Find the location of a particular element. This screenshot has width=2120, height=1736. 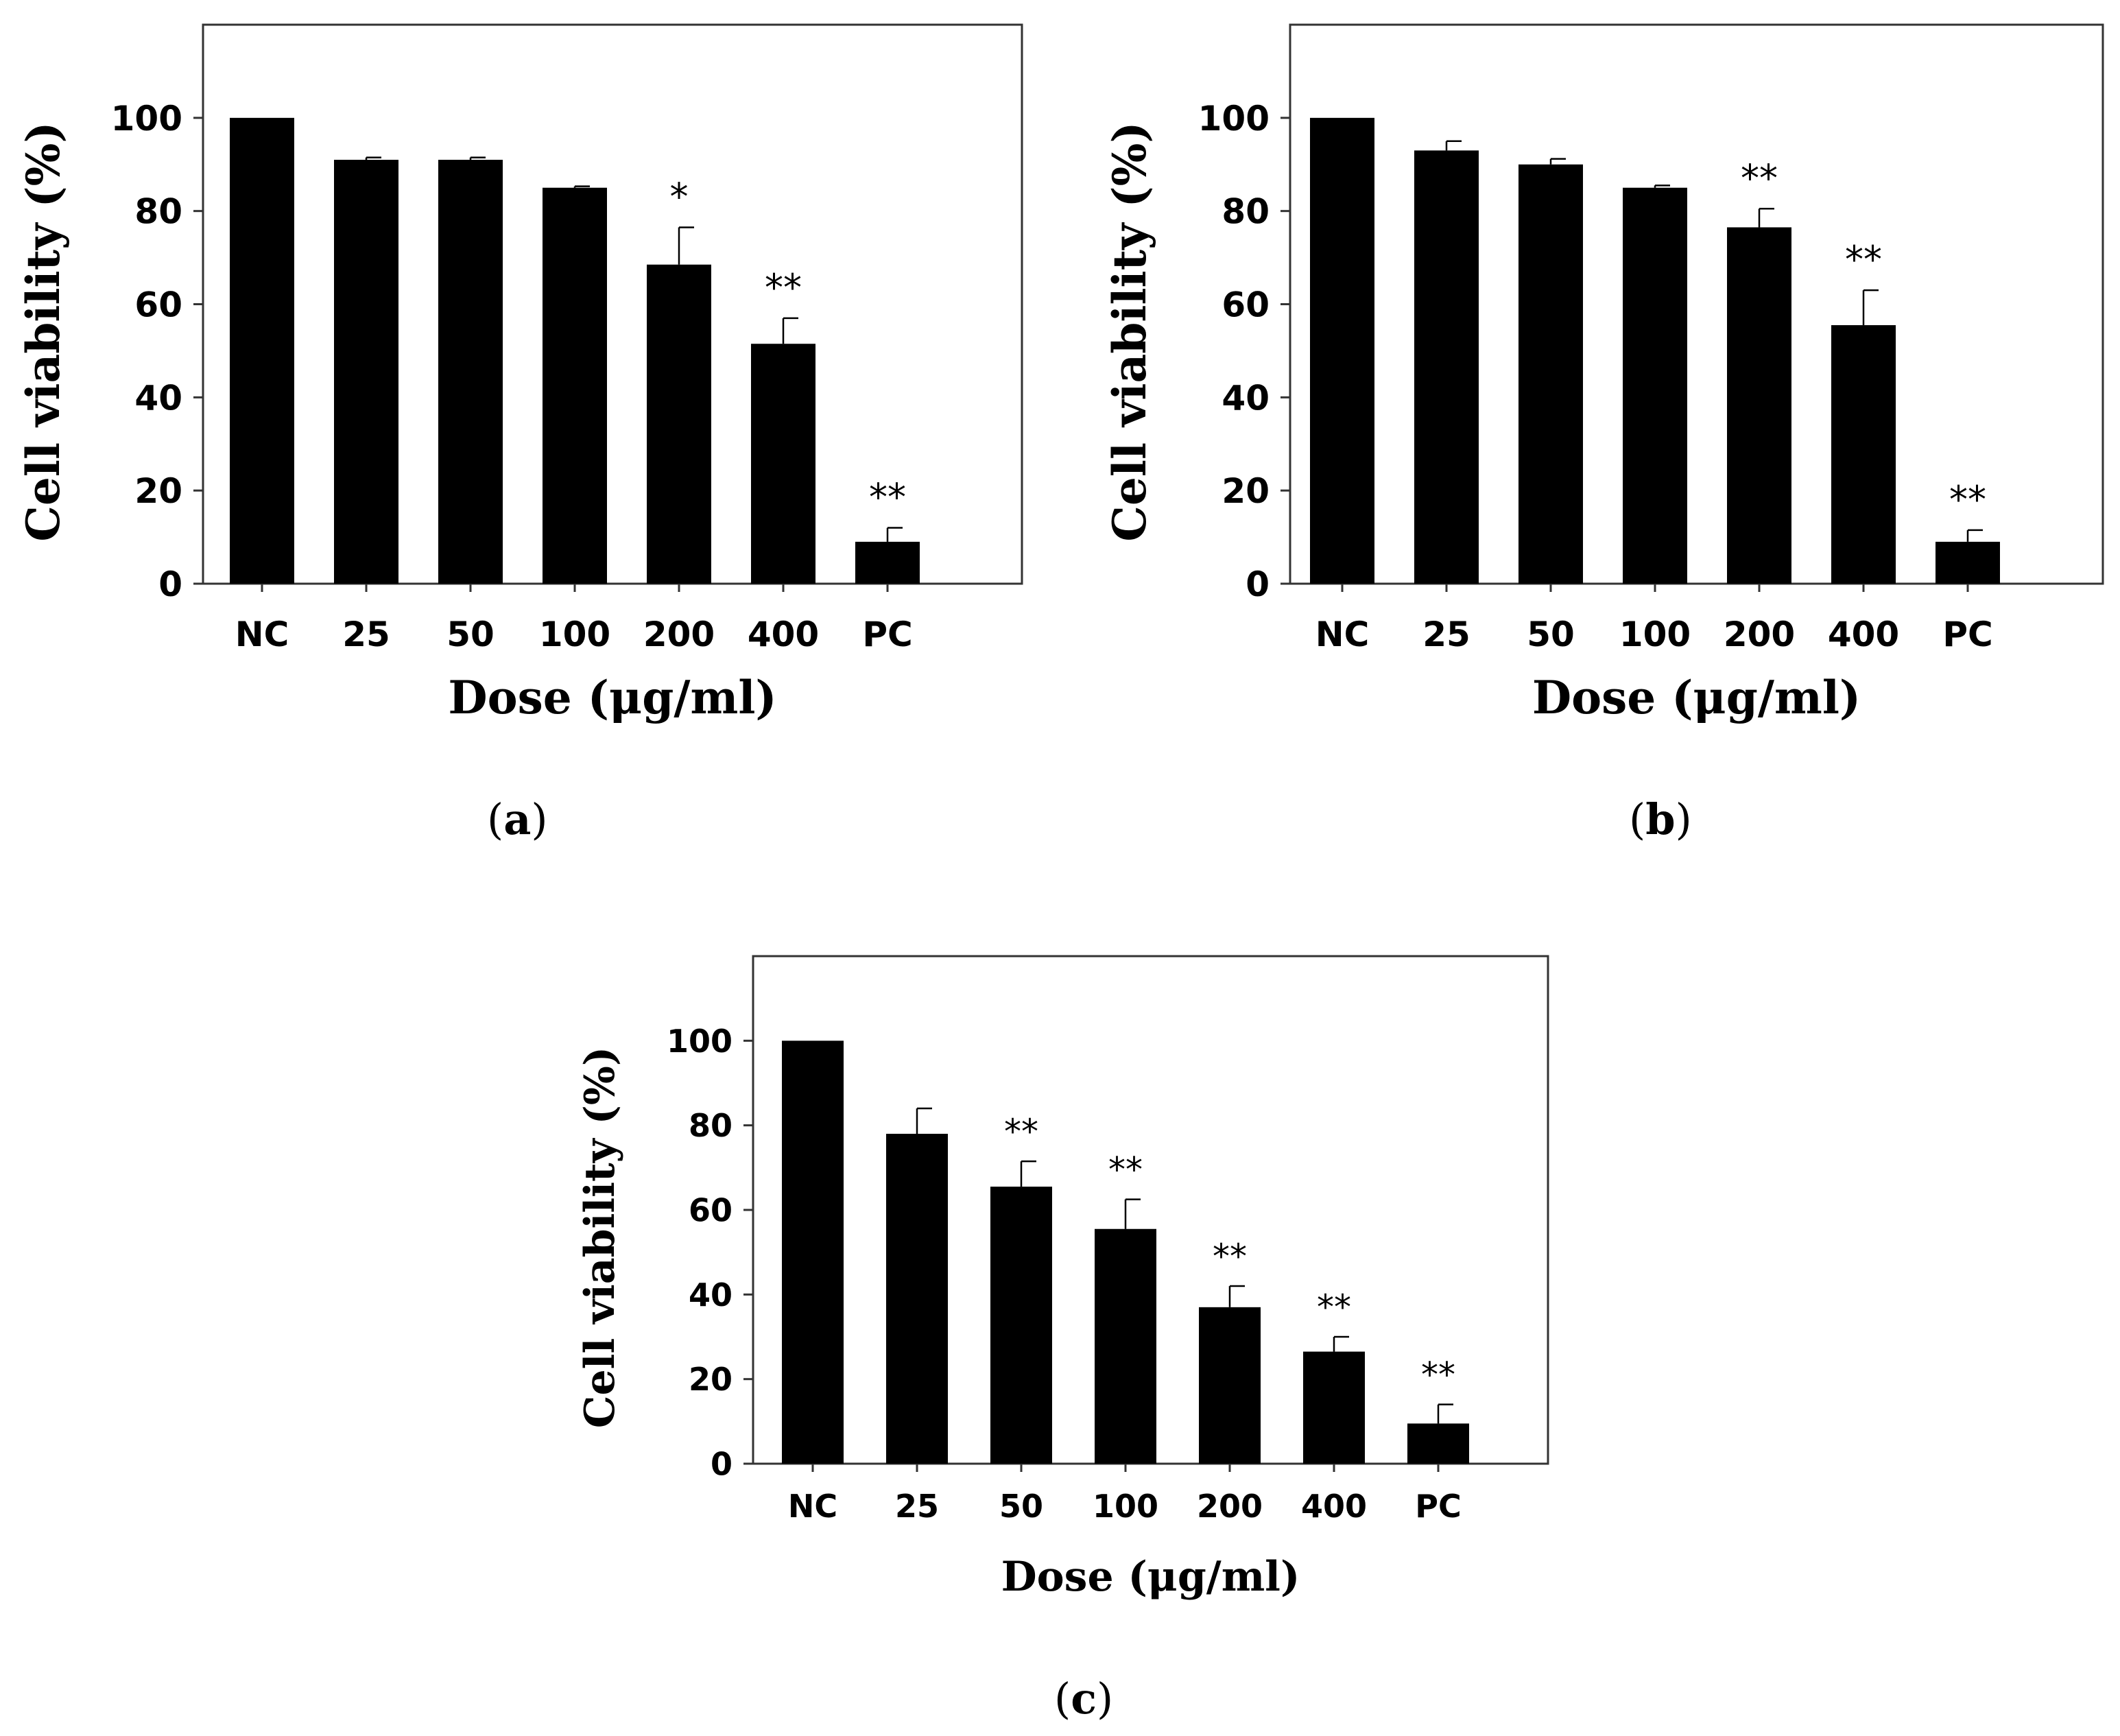

panel-label-a: (a) is located at coordinates (517, 819).